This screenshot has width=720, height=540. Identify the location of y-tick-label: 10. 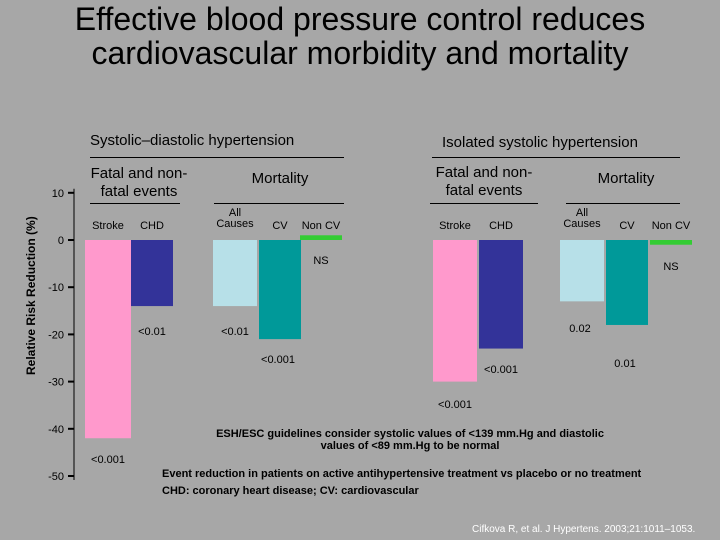
(58, 194).